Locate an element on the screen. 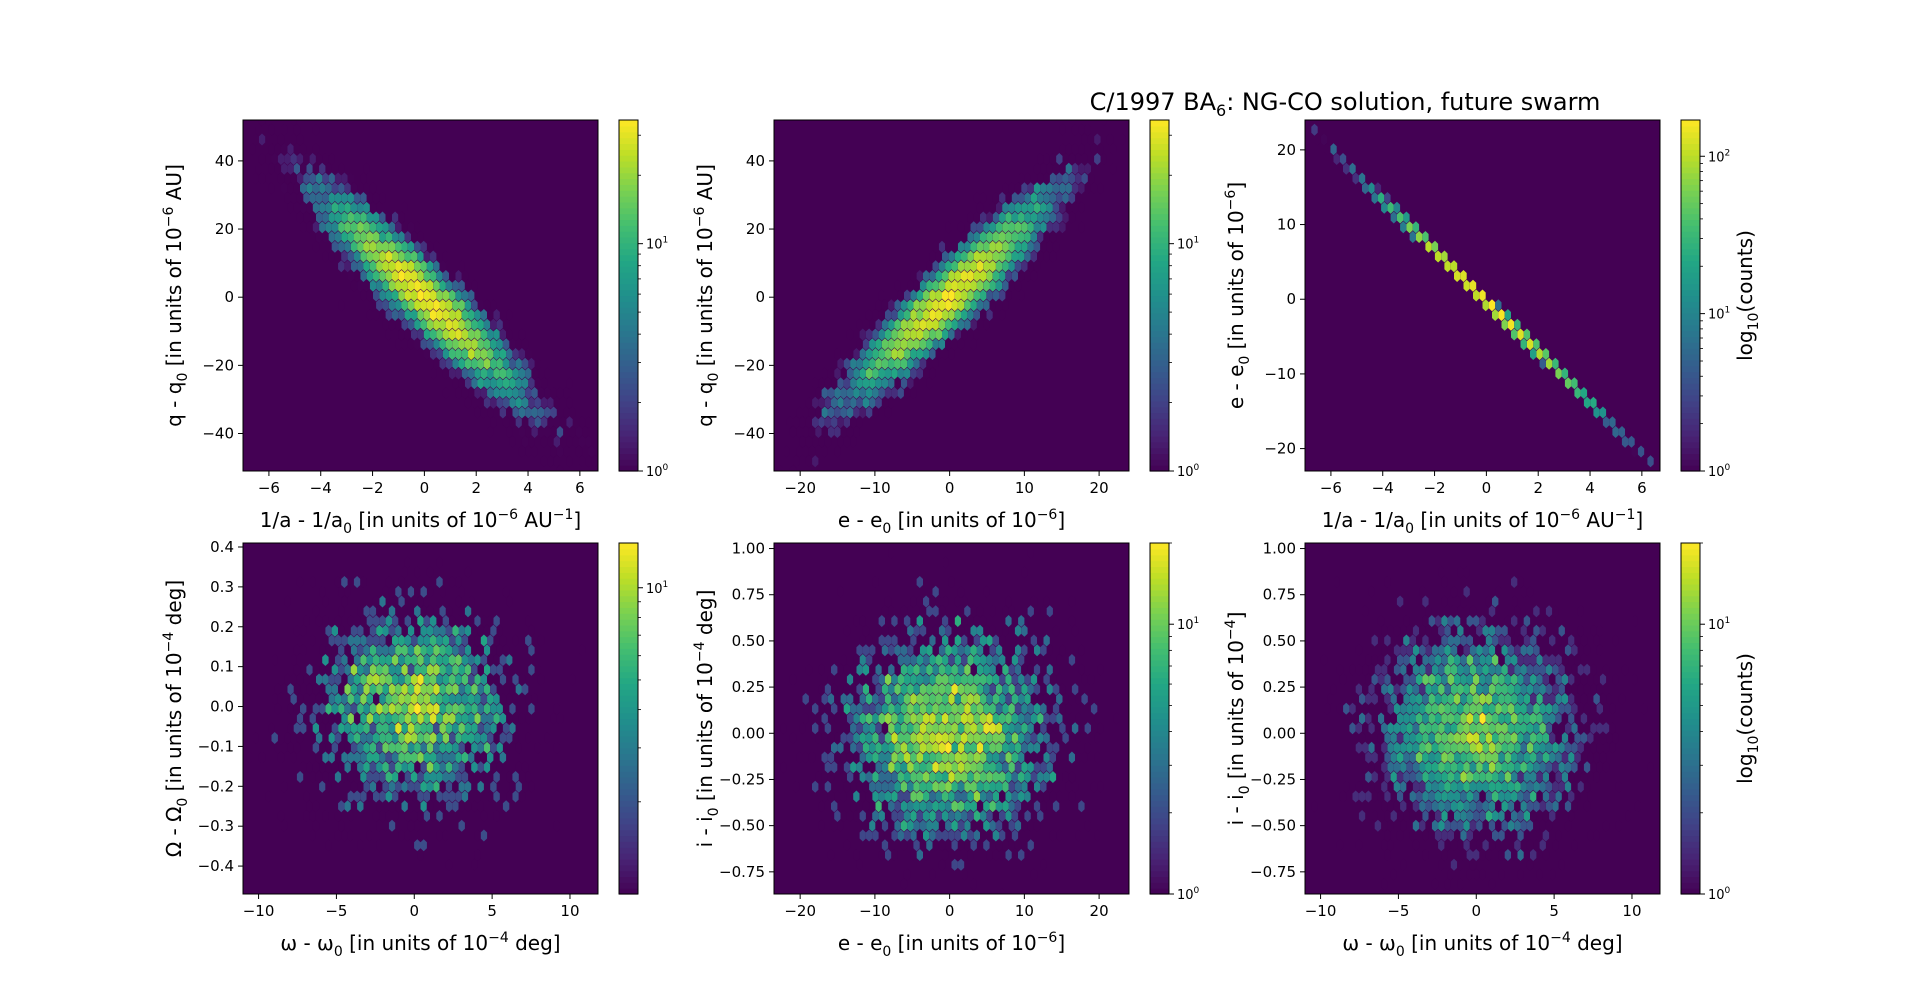 The image size is (1920, 994). colorbar-label: log10(counts) is located at coordinates (1747, 295).